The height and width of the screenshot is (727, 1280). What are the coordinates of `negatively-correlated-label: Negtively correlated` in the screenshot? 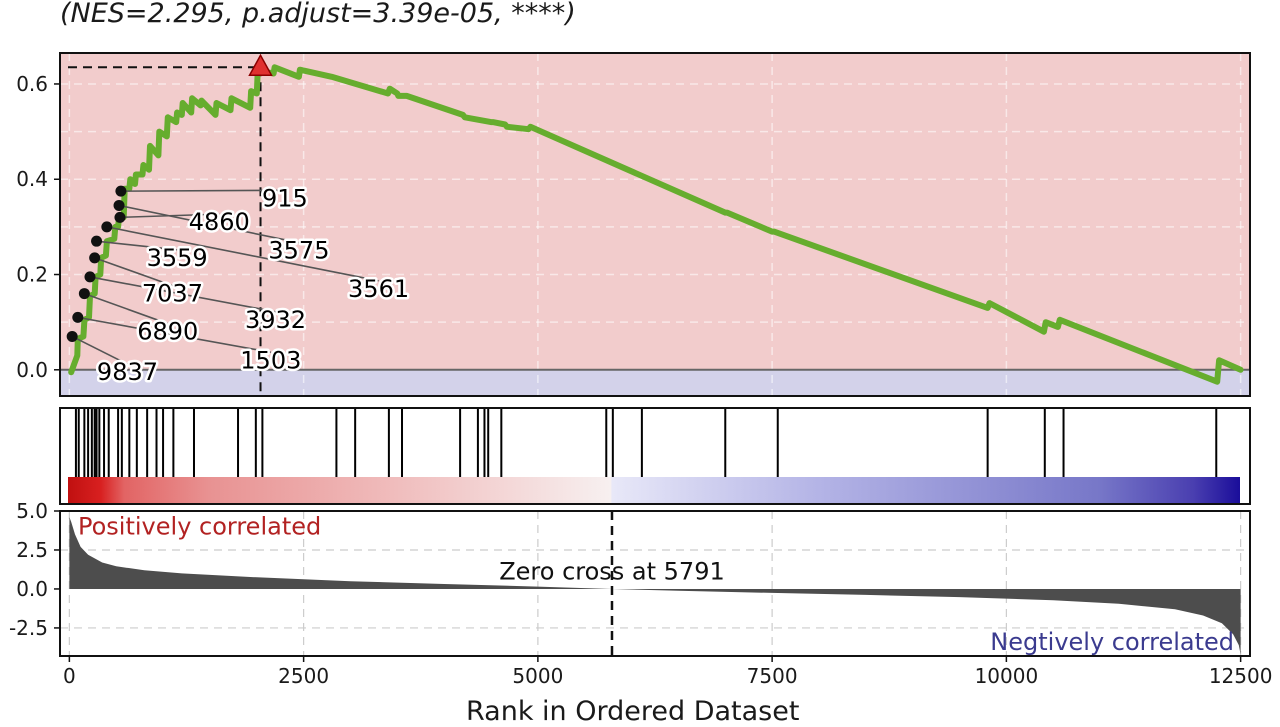 It's located at (1112, 642).